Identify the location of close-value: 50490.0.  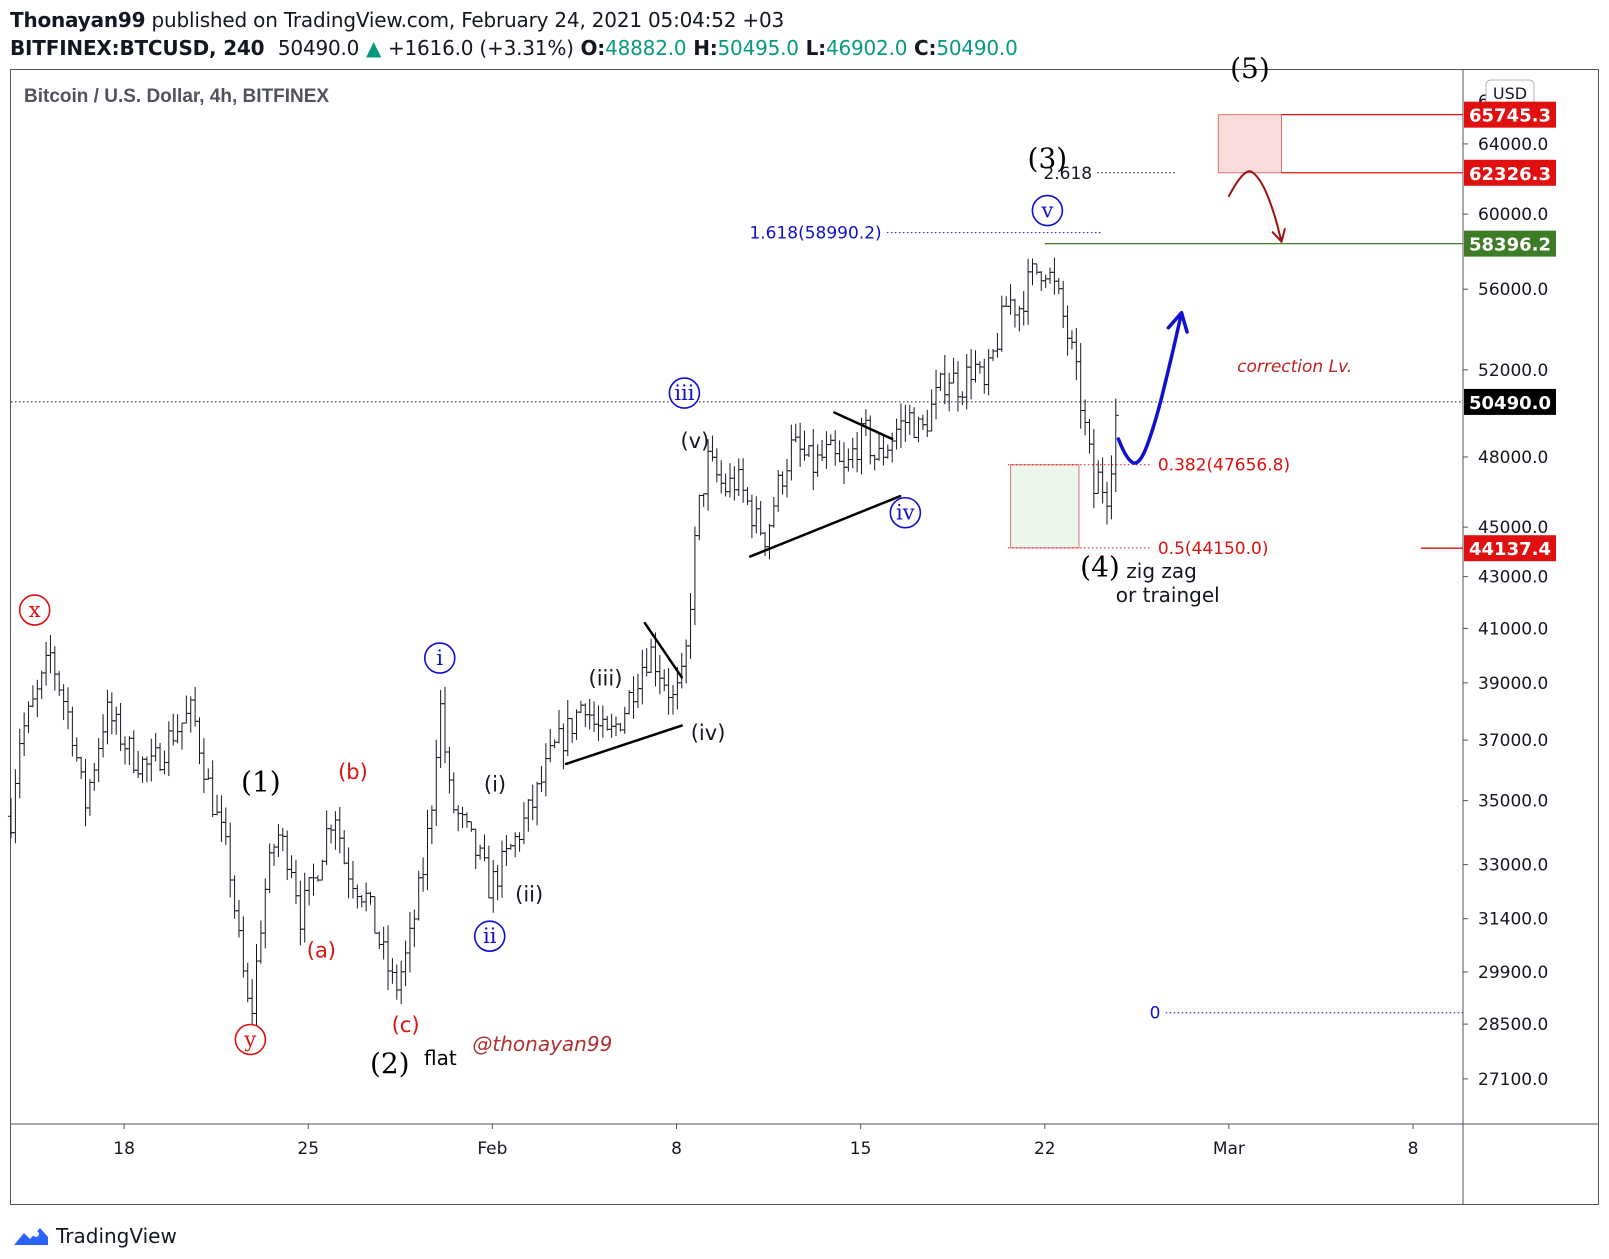
(977, 48).